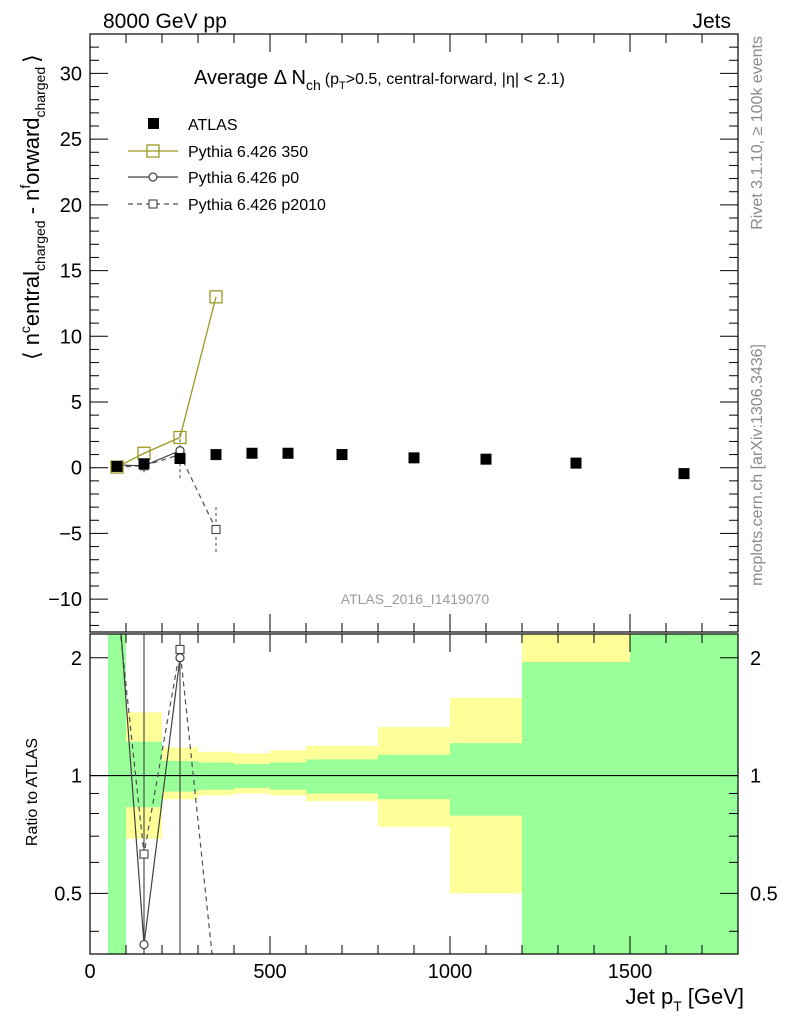  Describe the element at coordinates (757, 465) in the screenshot. I see `mcplots-label: mcplots.cern.ch [arXiv:1306.3436]` at that location.